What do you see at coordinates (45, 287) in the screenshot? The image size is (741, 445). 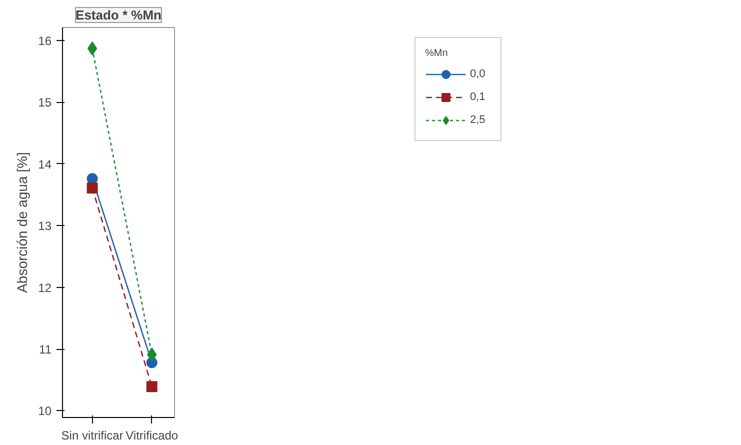 I see `y-tick-label: 12` at bounding box center [45, 287].